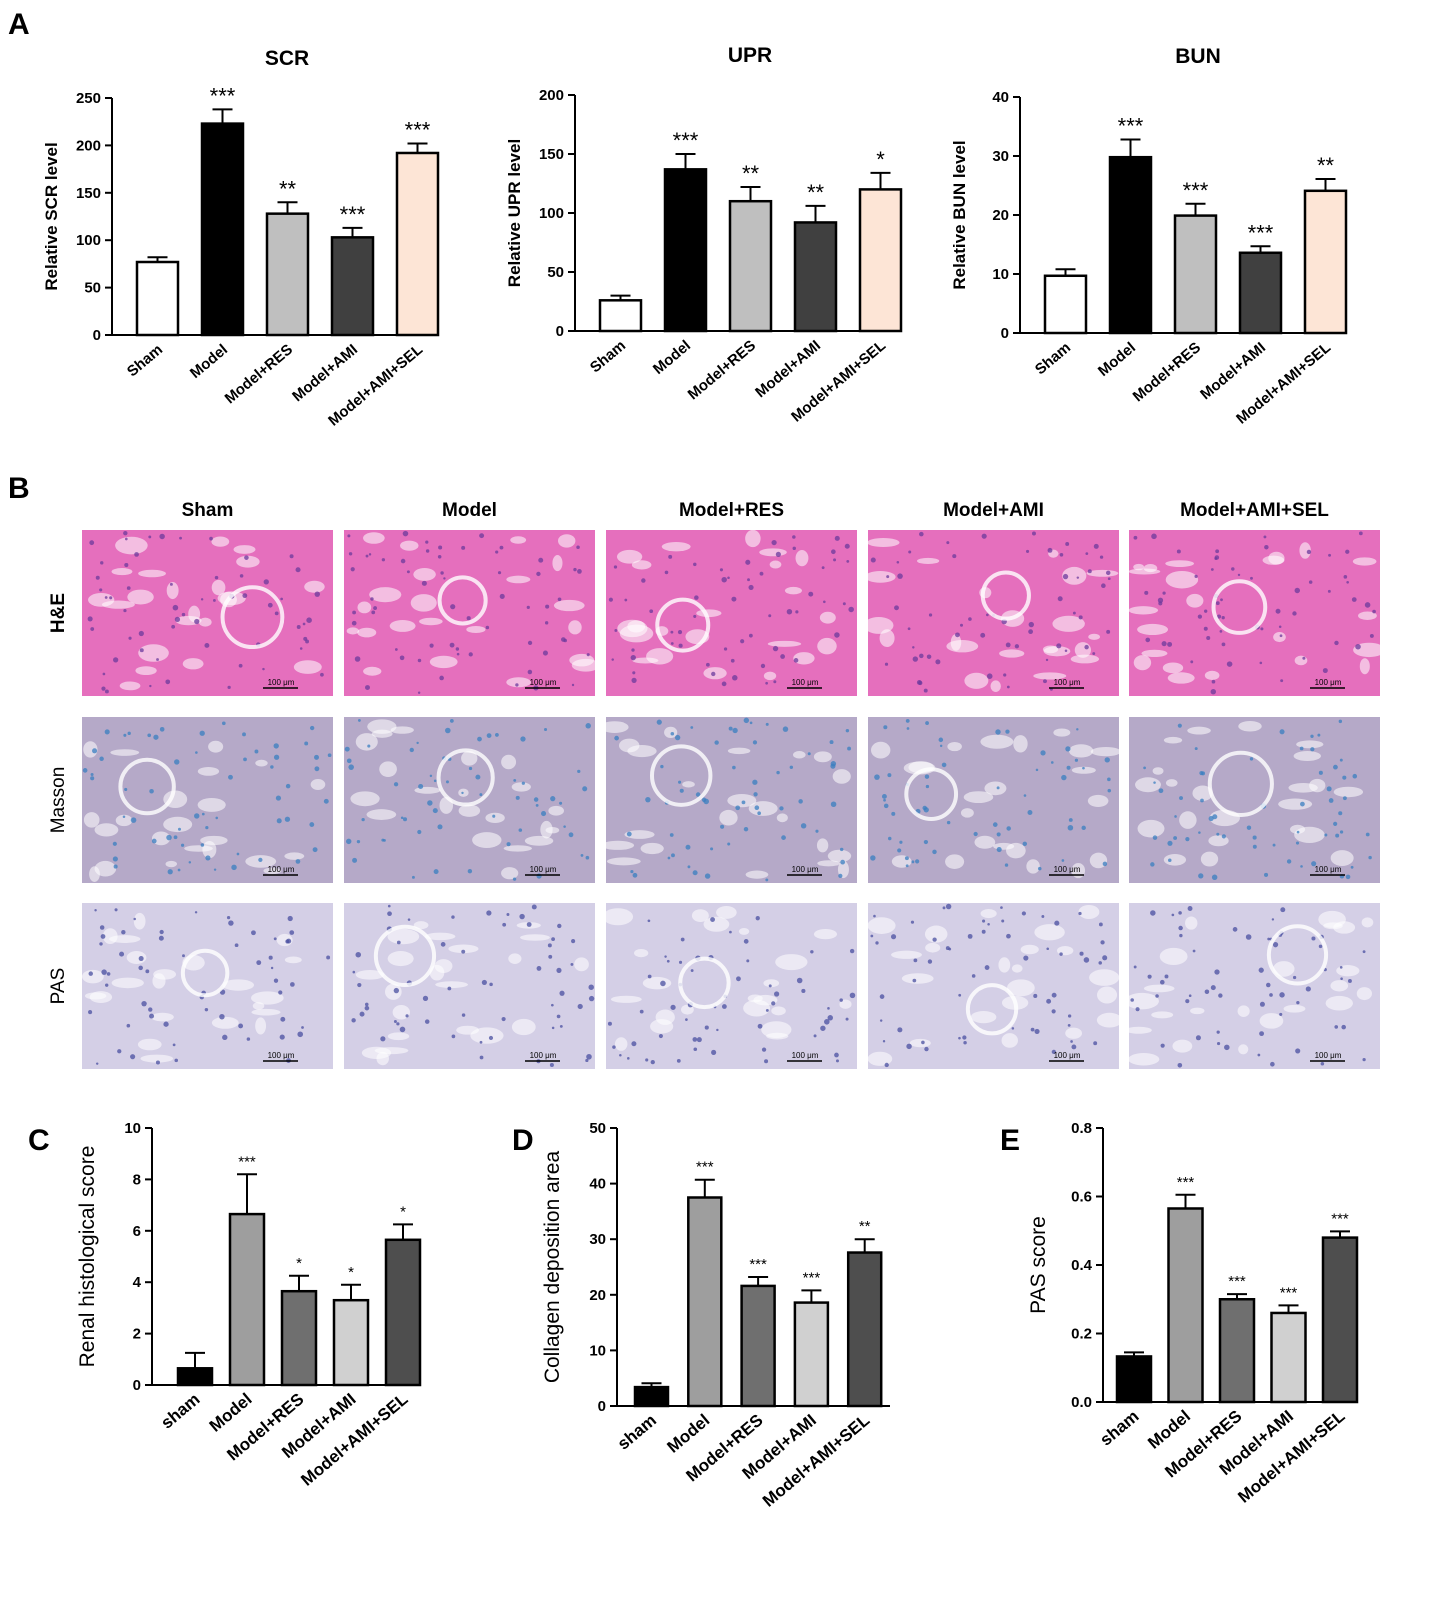  What do you see at coordinates (1005, 333) in the screenshot?
I see `y-tick-label: 0` at bounding box center [1005, 333].